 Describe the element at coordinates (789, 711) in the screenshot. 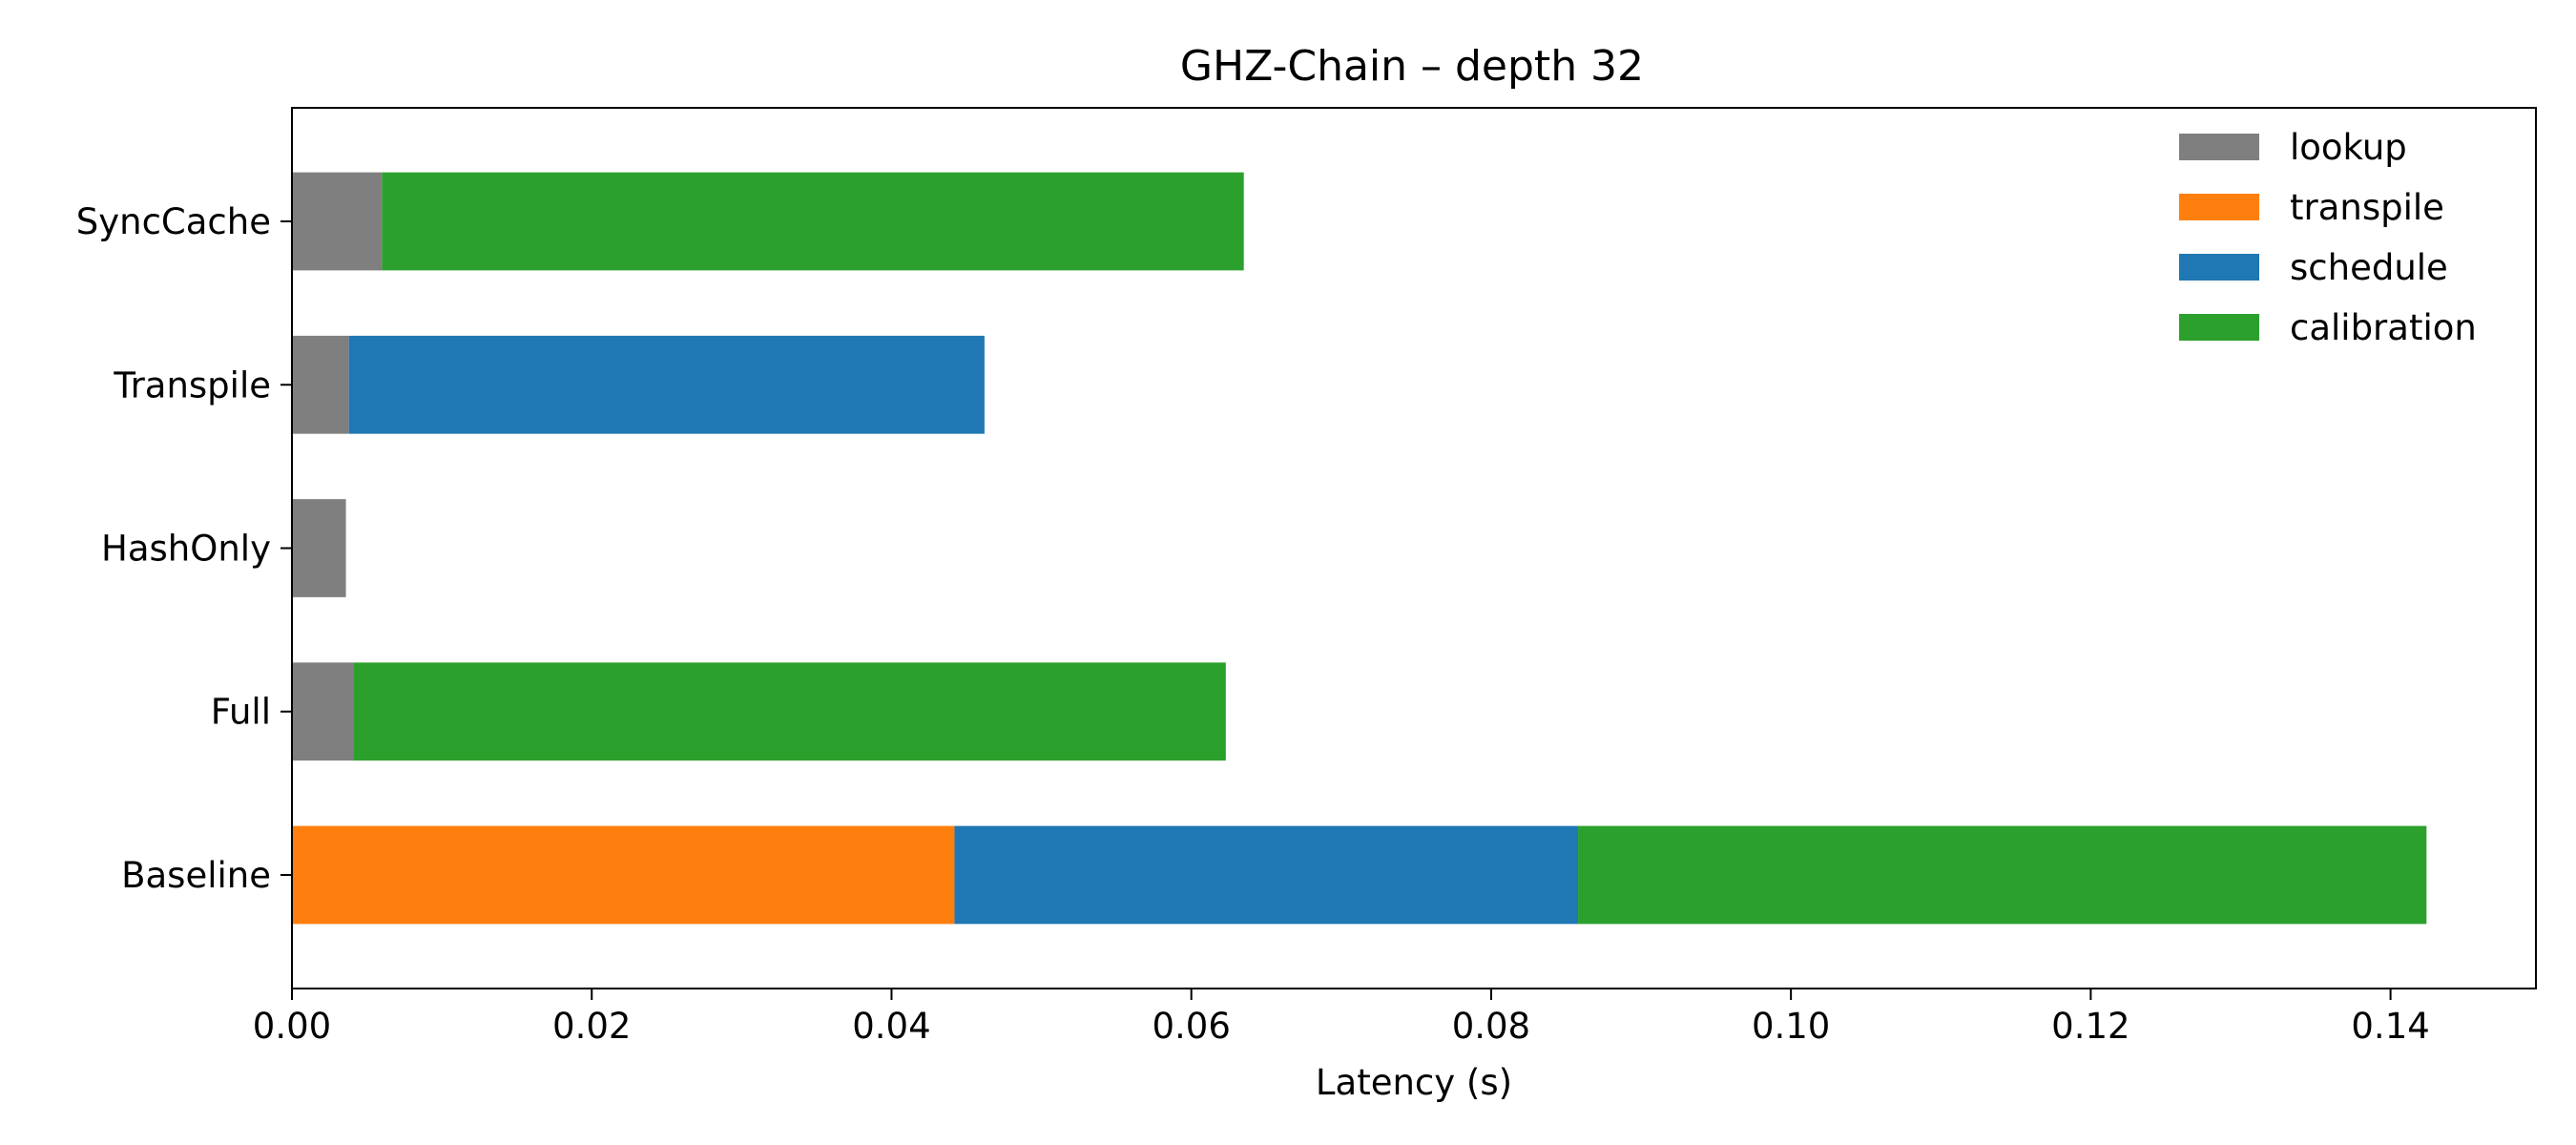

I see `bar-full-calibration` at that location.